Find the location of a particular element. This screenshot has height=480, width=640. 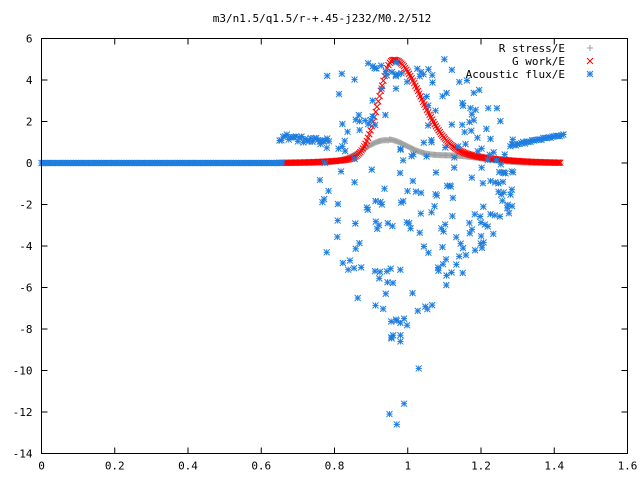

x-tick-label: 1.2 is located at coordinates (481, 466).